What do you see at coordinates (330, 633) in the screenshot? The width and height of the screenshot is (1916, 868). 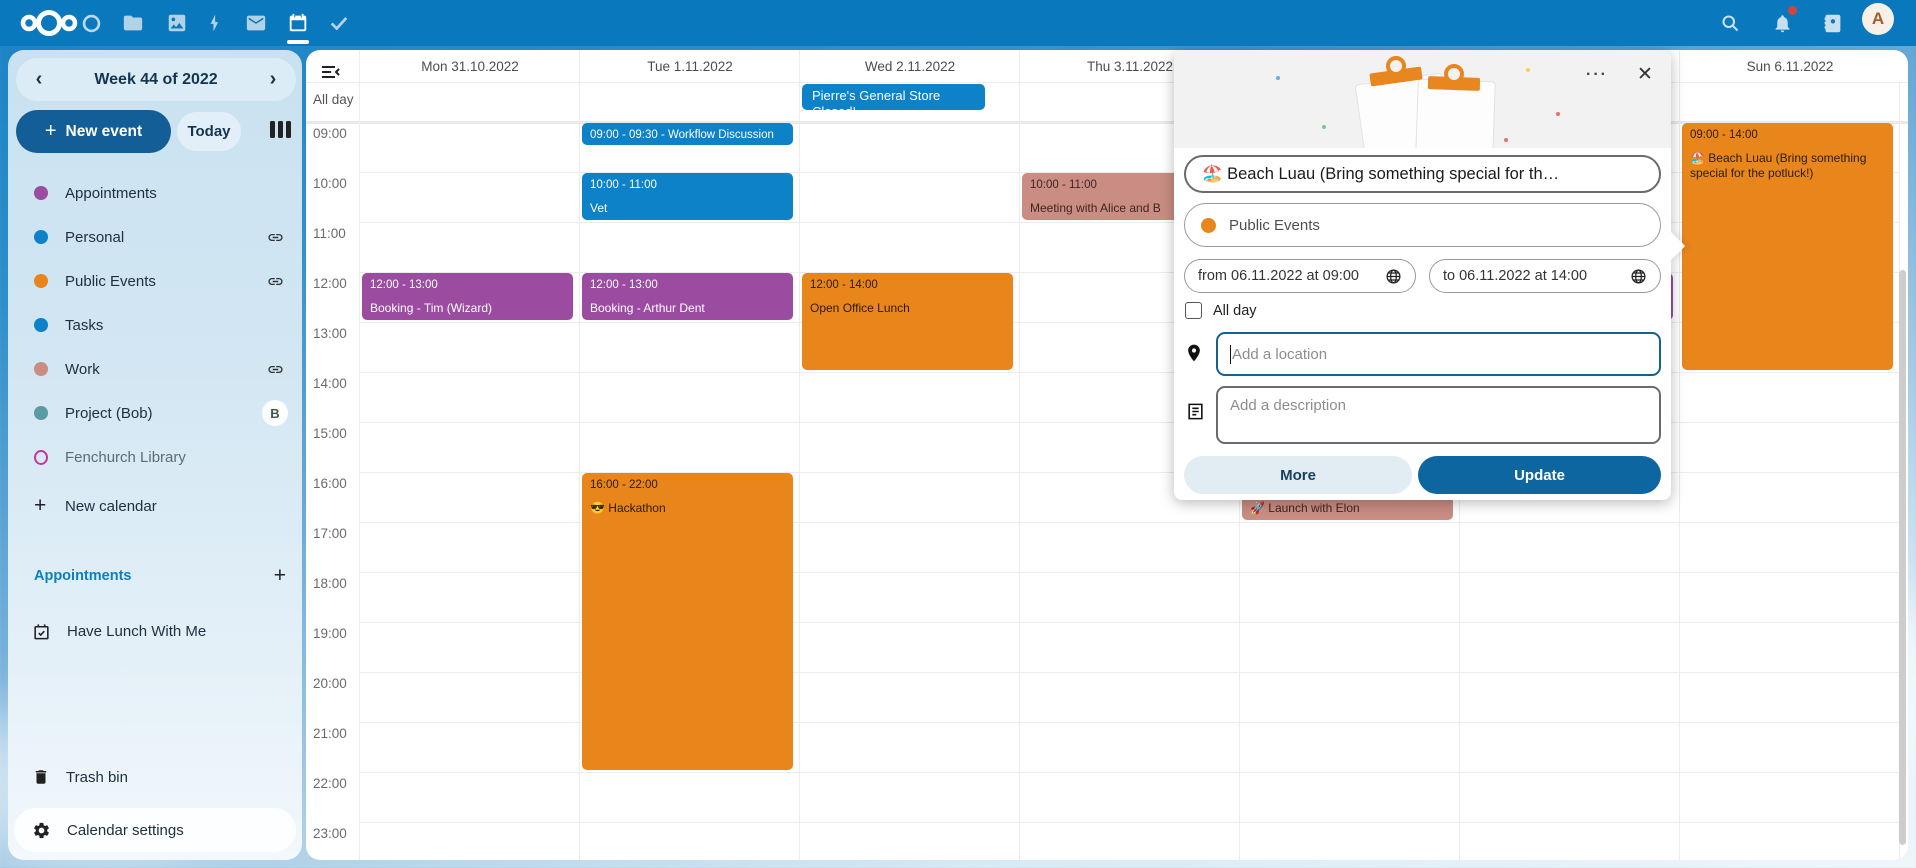 I see `time-label: 19:00` at bounding box center [330, 633].